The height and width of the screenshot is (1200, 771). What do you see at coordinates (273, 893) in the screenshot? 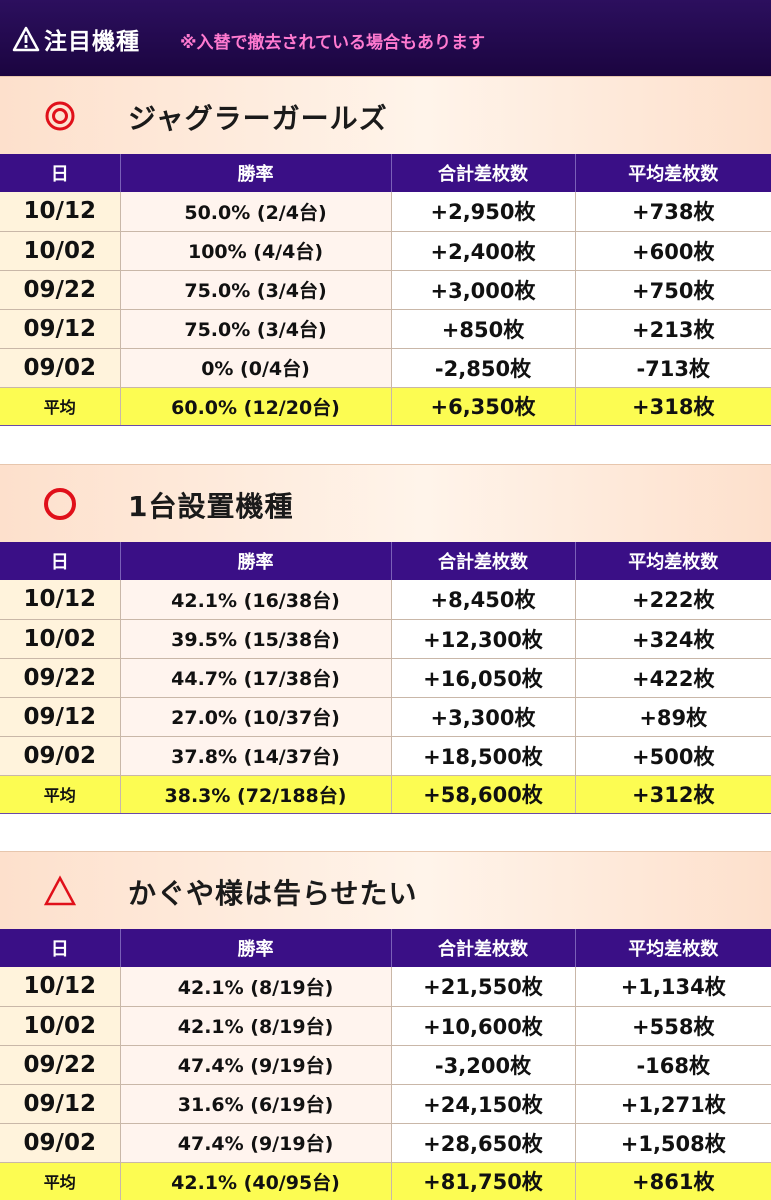
I see `section-title: かぐや様は告らせたい` at bounding box center [273, 893].